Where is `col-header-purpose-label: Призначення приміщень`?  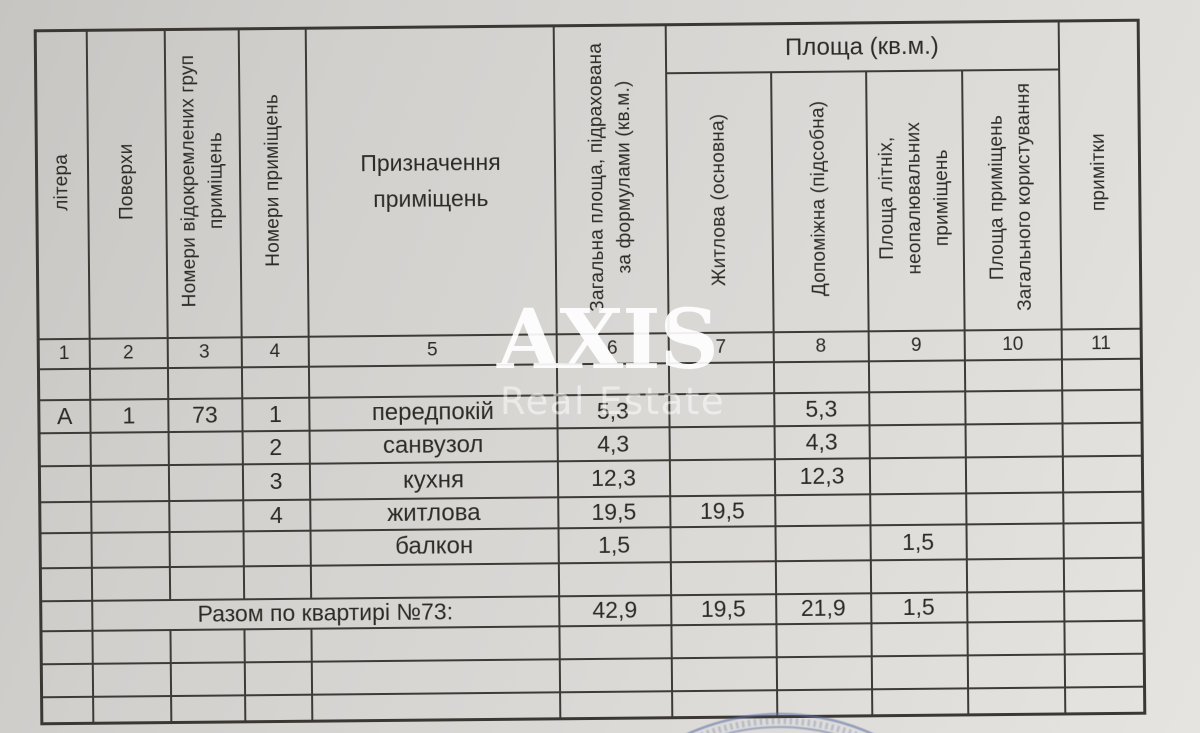 col-header-purpose-label: Призначення приміщень is located at coordinates (430, 180).